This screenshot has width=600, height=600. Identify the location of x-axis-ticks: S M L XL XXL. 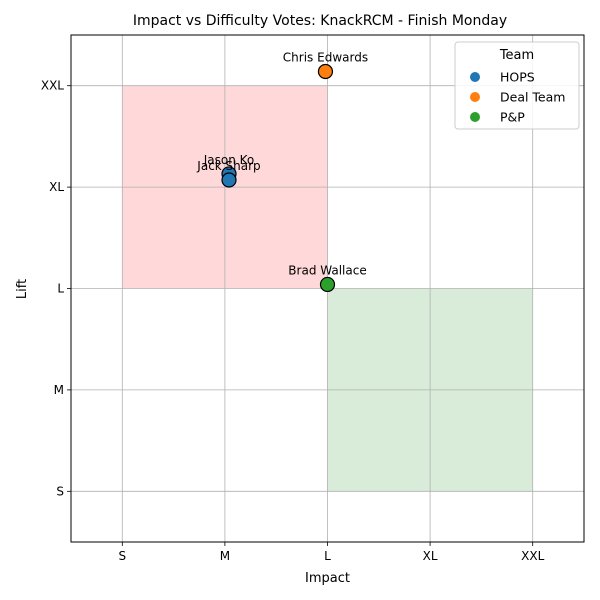
(331, 552).